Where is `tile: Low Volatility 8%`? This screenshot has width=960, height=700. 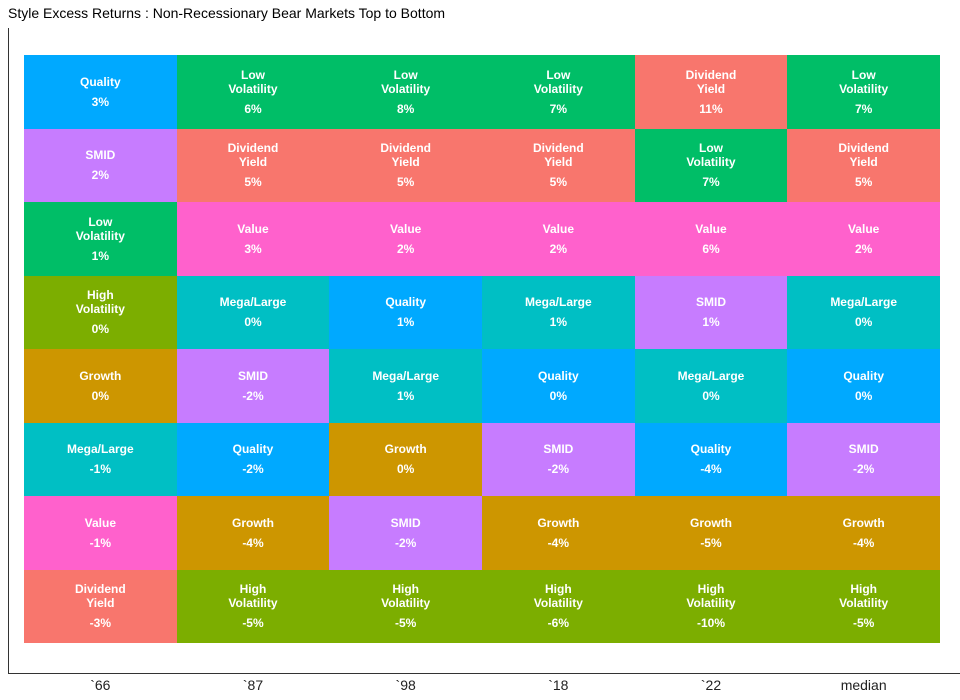
tile: Low Volatility 8% is located at coordinates (405, 92).